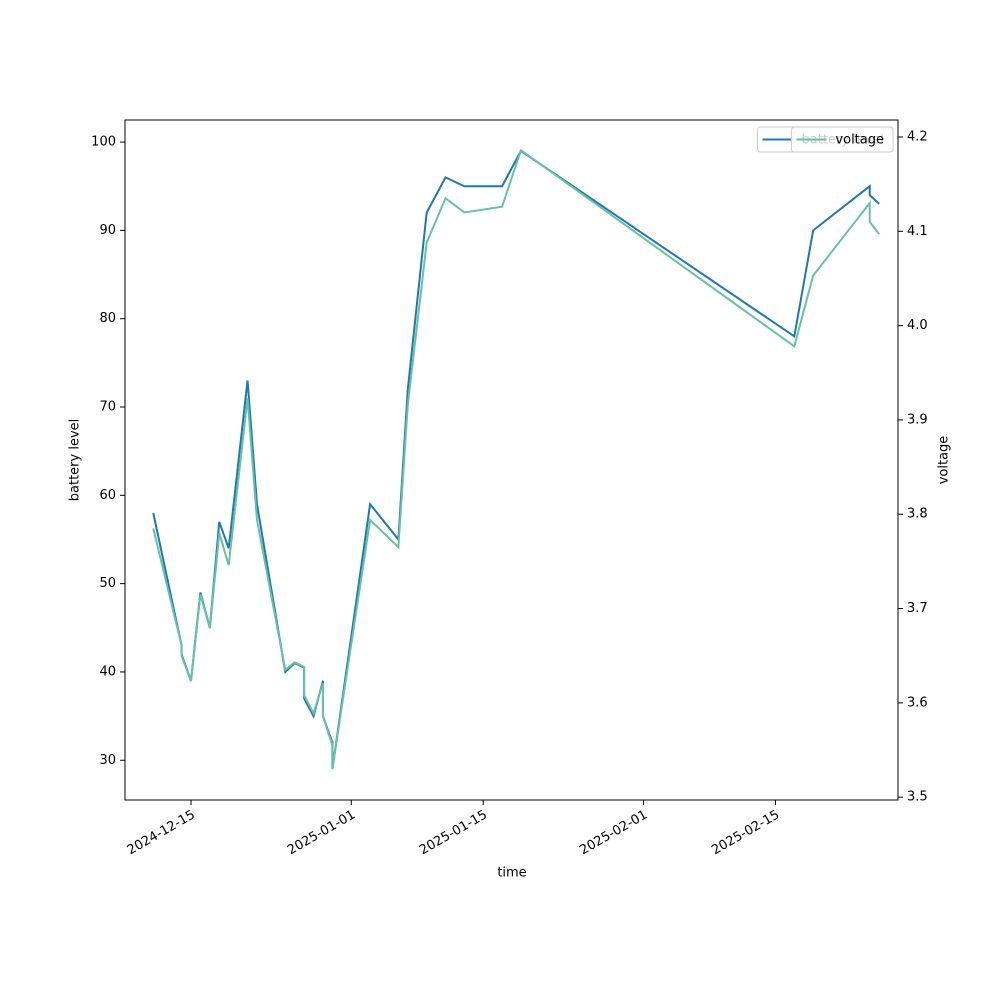 The image size is (1000, 1000). What do you see at coordinates (917, 231) in the screenshot?
I see `y2-tick-label: 4.1` at bounding box center [917, 231].